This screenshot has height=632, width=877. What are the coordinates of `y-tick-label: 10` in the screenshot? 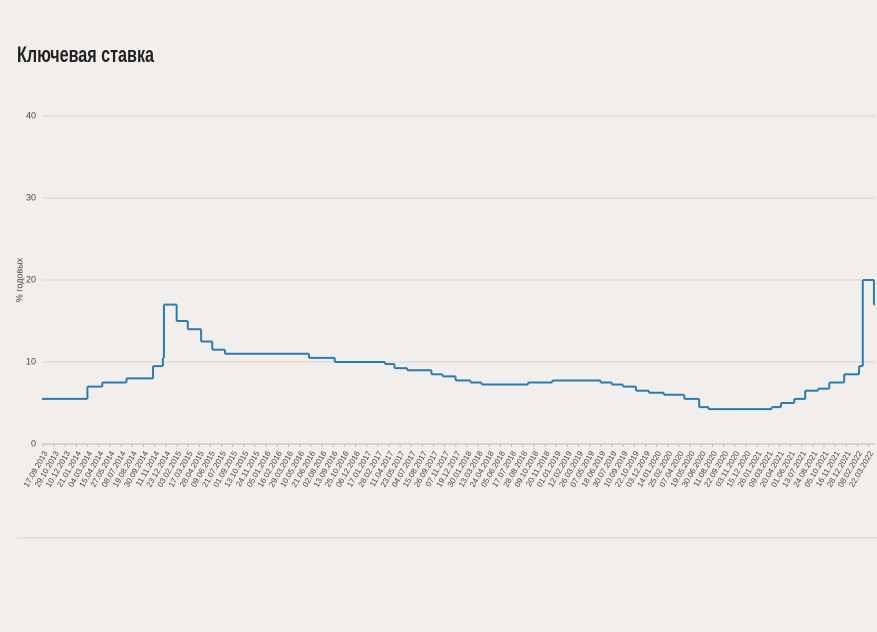 It's located at (31, 361).